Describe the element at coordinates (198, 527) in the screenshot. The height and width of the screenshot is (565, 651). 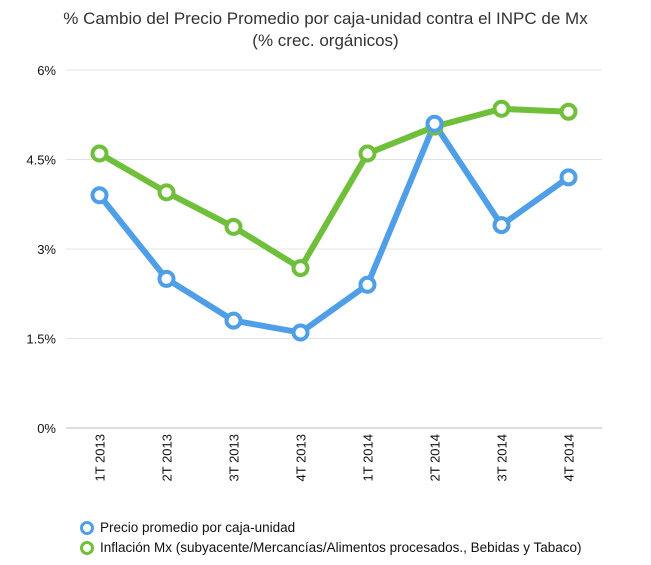
I see `legend-label-precio: Precio promedio por caja-unidad` at that location.